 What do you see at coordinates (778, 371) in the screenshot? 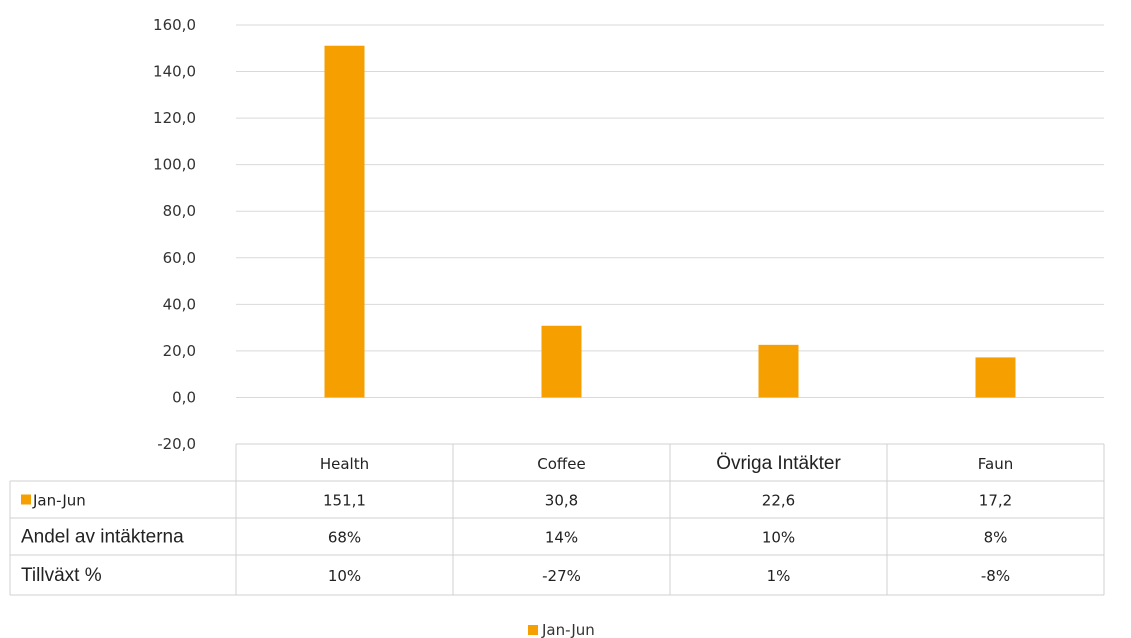
I see `bar--vriga-int-kter` at bounding box center [778, 371].